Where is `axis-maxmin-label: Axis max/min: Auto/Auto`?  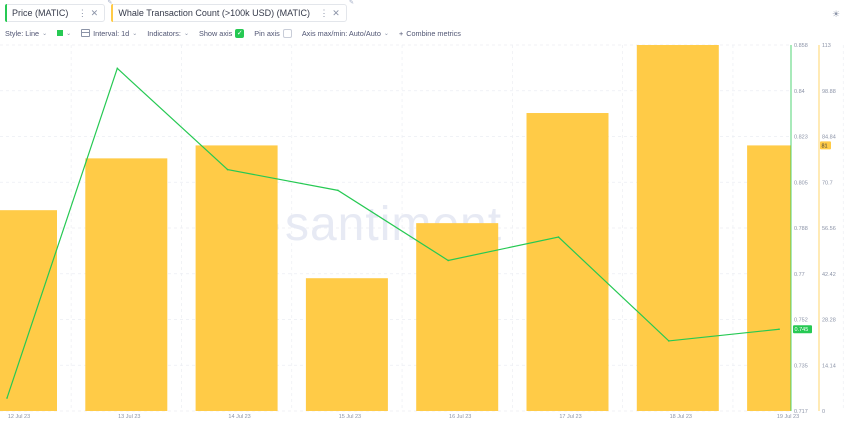 axis-maxmin-label: Axis max/min: Auto/Auto is located at coordinates (341, 33).